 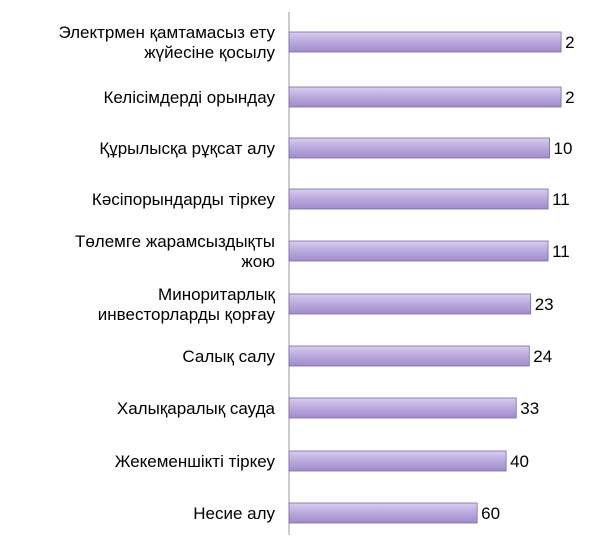 I want to click on category-label: Несие алу, so click(x=234, y=513).